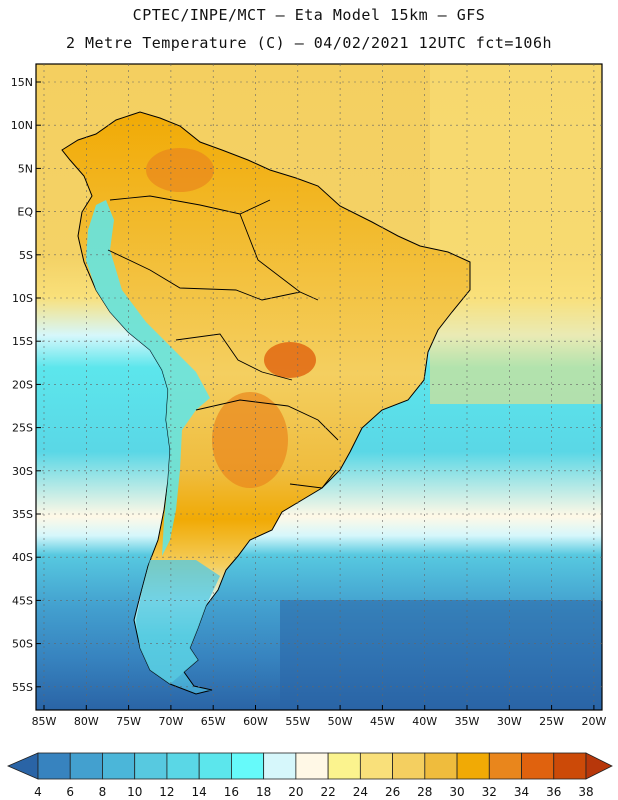 Image resolution: width=618 pixels, height=800 pixels. What do you see at coordinates (231, 792) in the screenshot?
I see `colorbar-label: 16` at bounding box center [231, 792].